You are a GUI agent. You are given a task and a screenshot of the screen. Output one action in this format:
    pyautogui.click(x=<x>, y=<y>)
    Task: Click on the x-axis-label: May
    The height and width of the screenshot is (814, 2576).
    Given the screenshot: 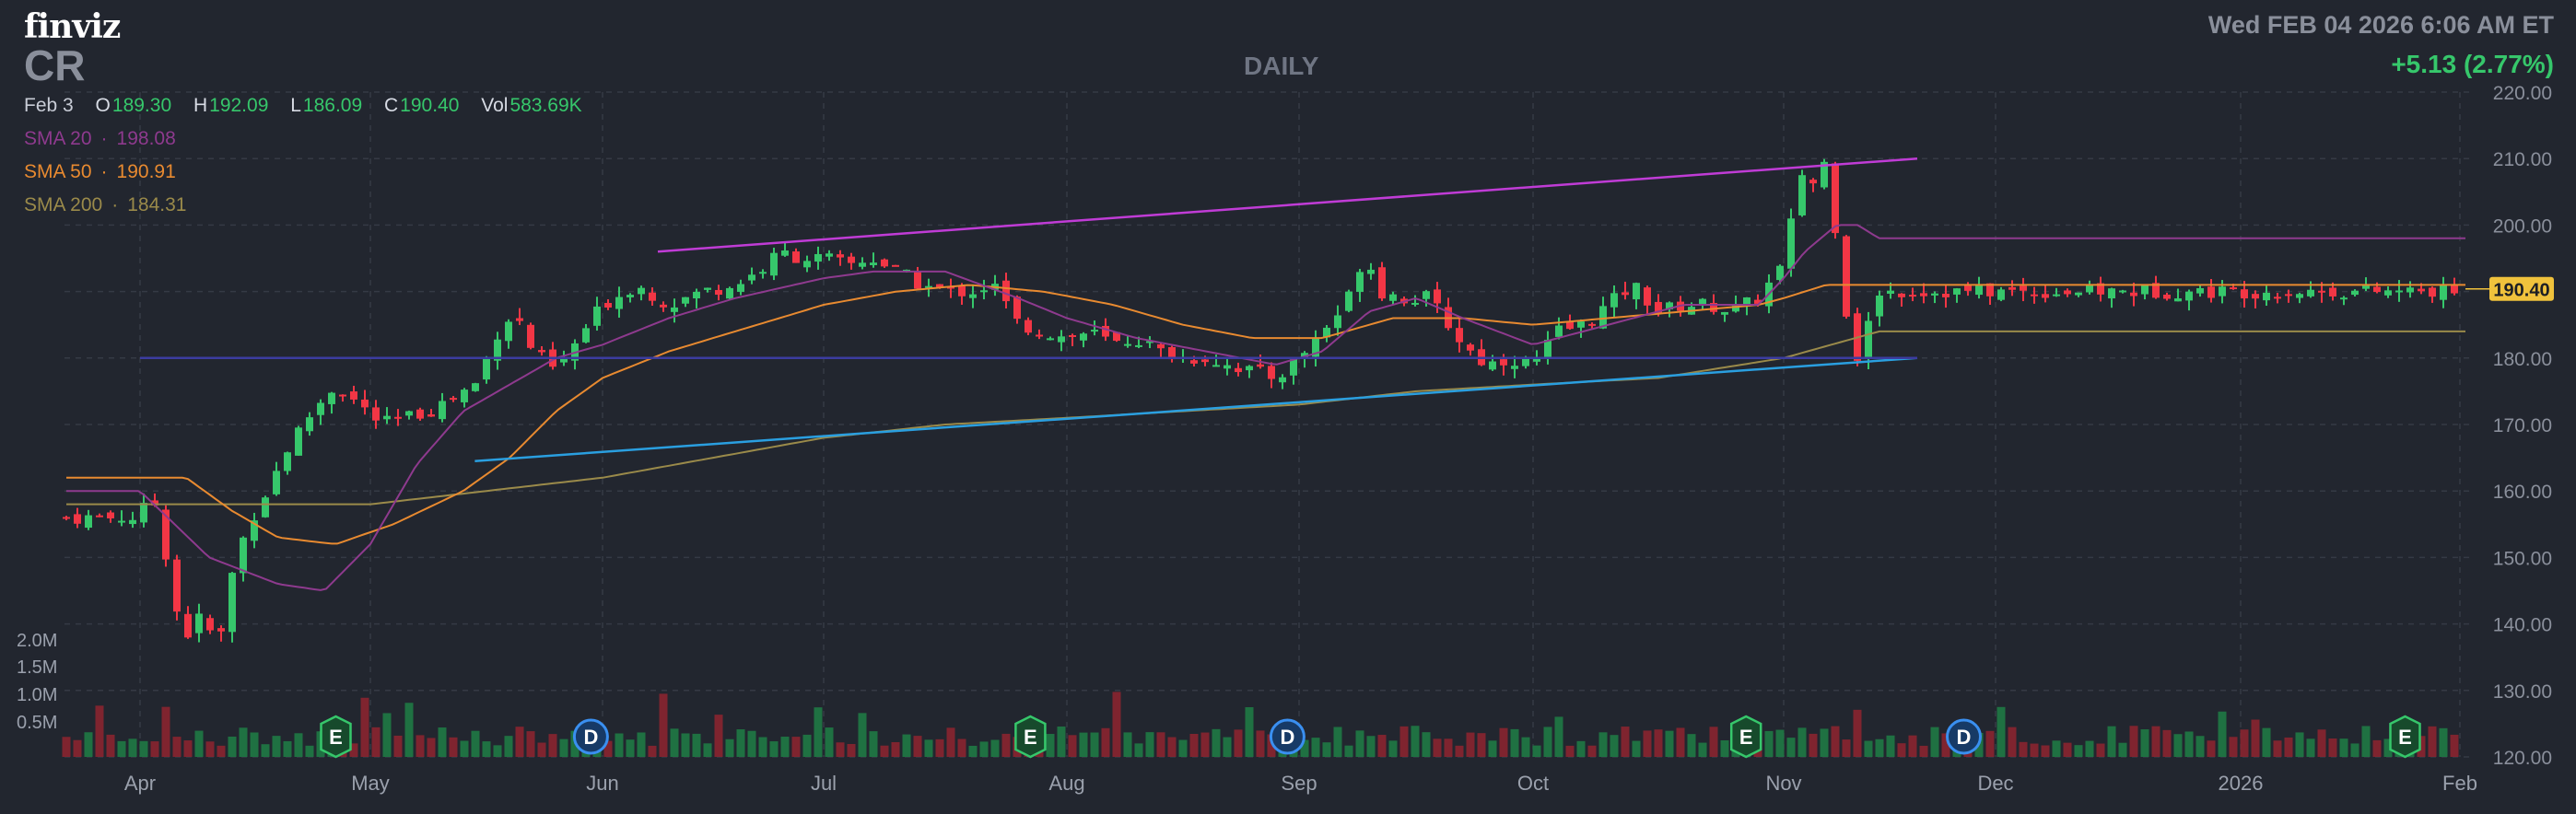 What is the action you would take?
    pyautogui.click(x=370, y=783)
    